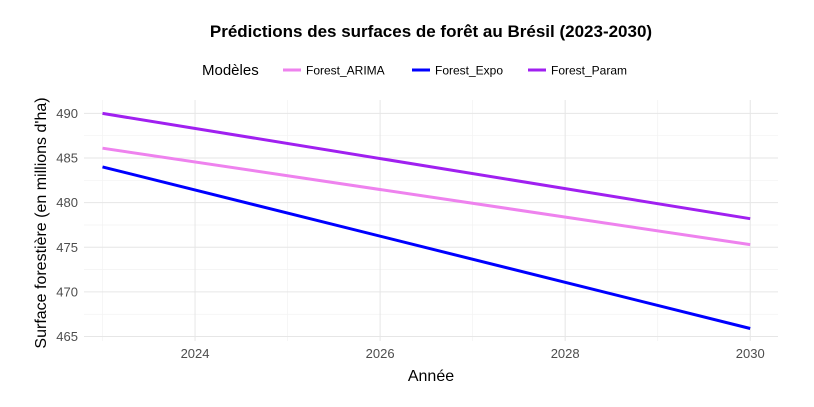  I want to click on x-axis: 2024 2026 2028 2030, so click(473, 353).